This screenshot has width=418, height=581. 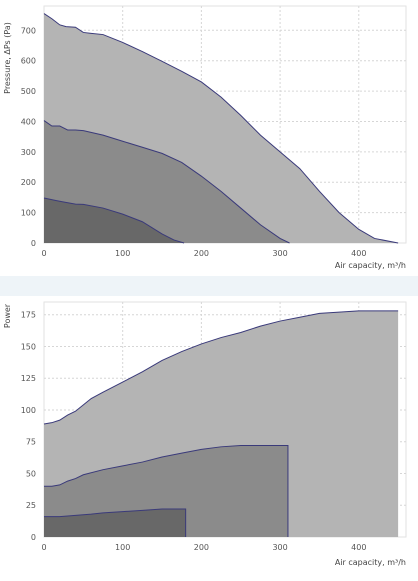 What do you see at coordinates (31, 505) in the screenshot?
I see `y-tick-label: 25` at bounding box center [31, 505].